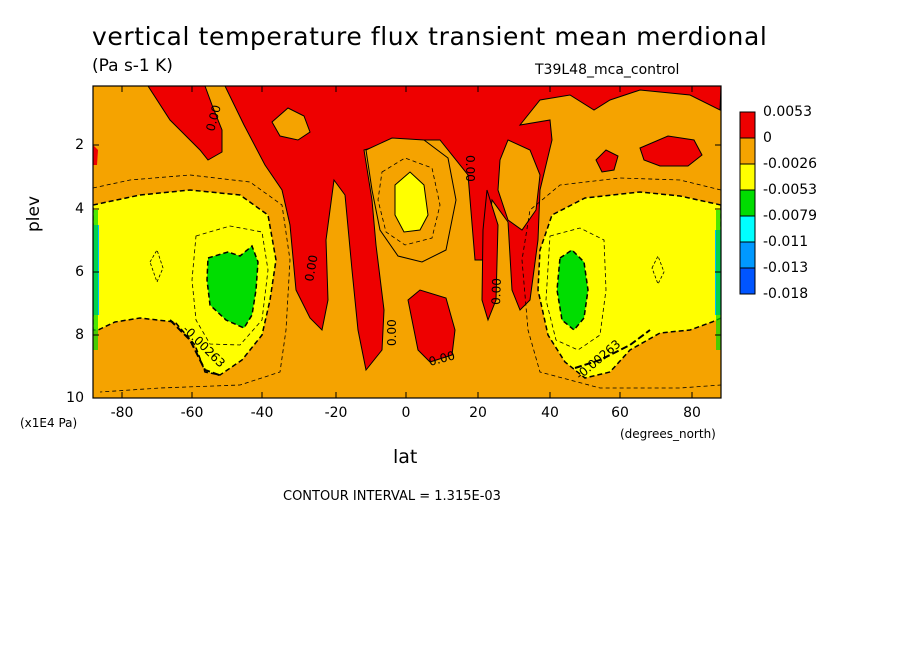 This screenshot has width=904, height=654. Describe the element at coordinates (392, 496) in the screenshot. I see `contour-interval-note: CONTOUR INTERVAL = 1.315E-03` at that location.